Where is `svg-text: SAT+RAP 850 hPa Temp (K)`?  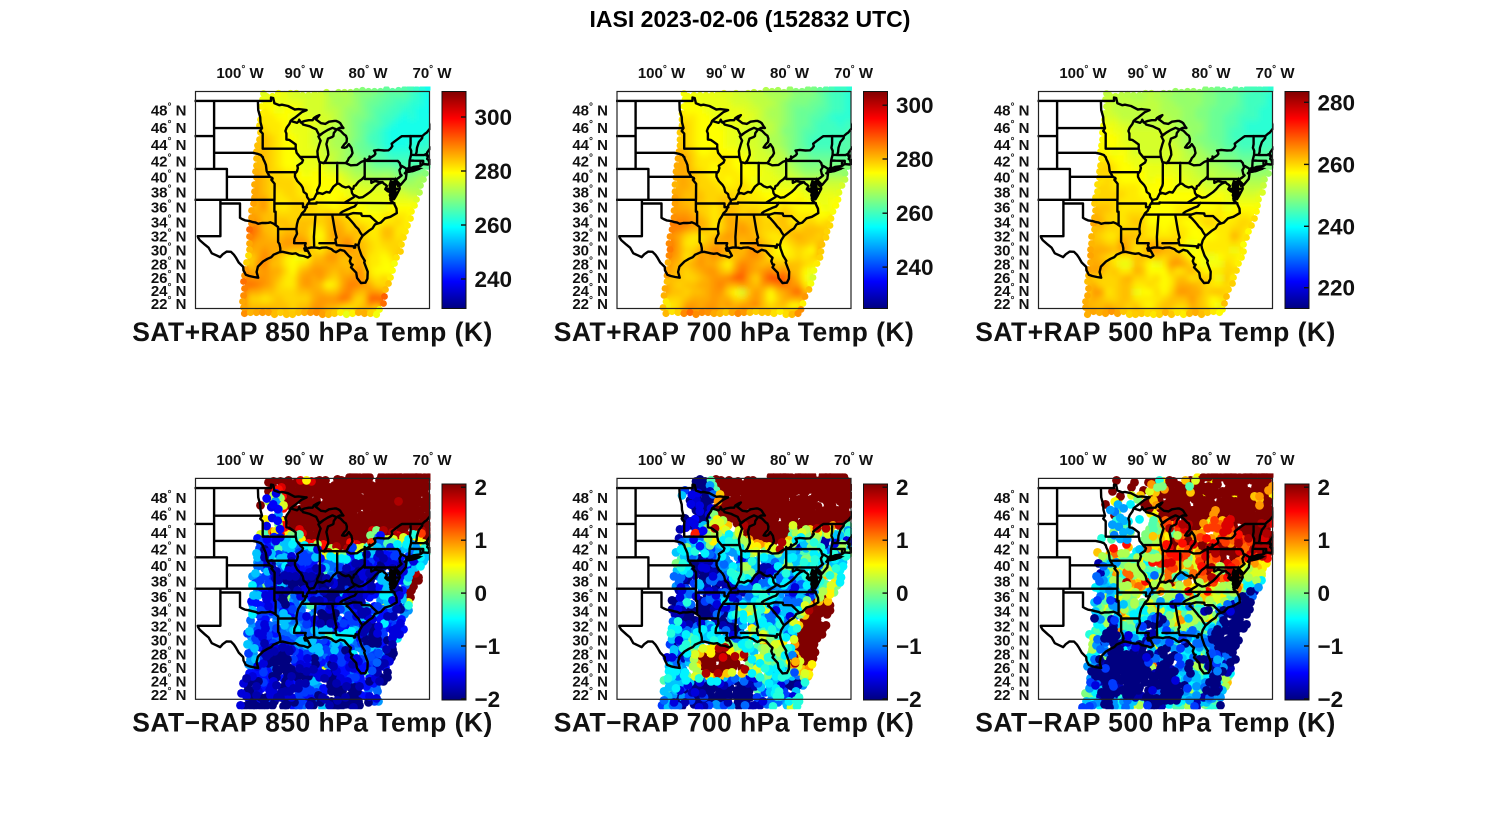
svg-text: SAT+RAP 850 hPa Temp (K) is located at coordinates (312, 332).